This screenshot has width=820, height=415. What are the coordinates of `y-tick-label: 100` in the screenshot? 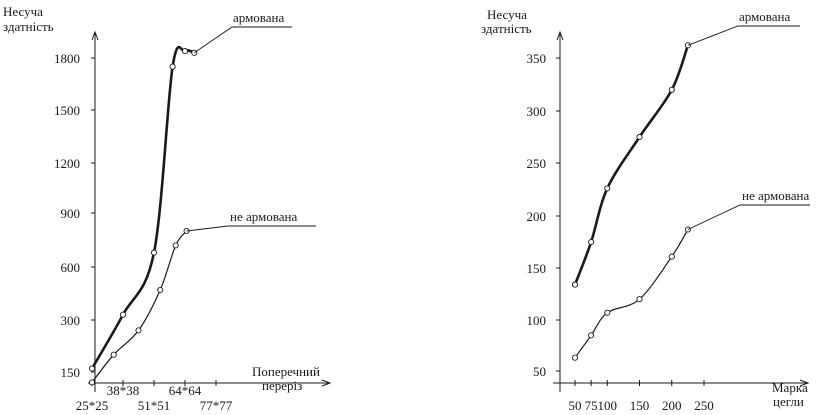 It's located at (537, 320).